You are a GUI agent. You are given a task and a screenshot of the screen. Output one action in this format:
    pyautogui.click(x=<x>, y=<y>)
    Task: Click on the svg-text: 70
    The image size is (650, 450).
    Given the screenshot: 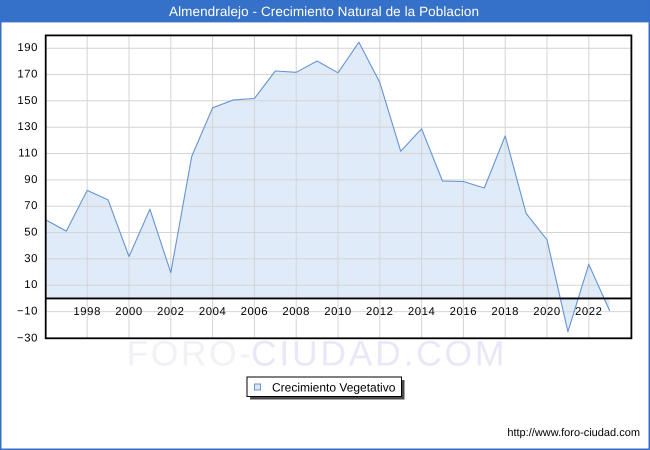 What is the action you would take?
    pyautogui.click(x=31, y=206)
    